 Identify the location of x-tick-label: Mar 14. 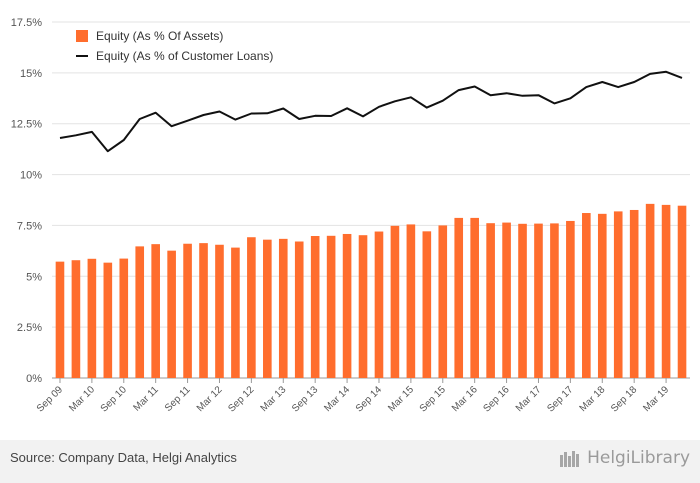
(337, 399).